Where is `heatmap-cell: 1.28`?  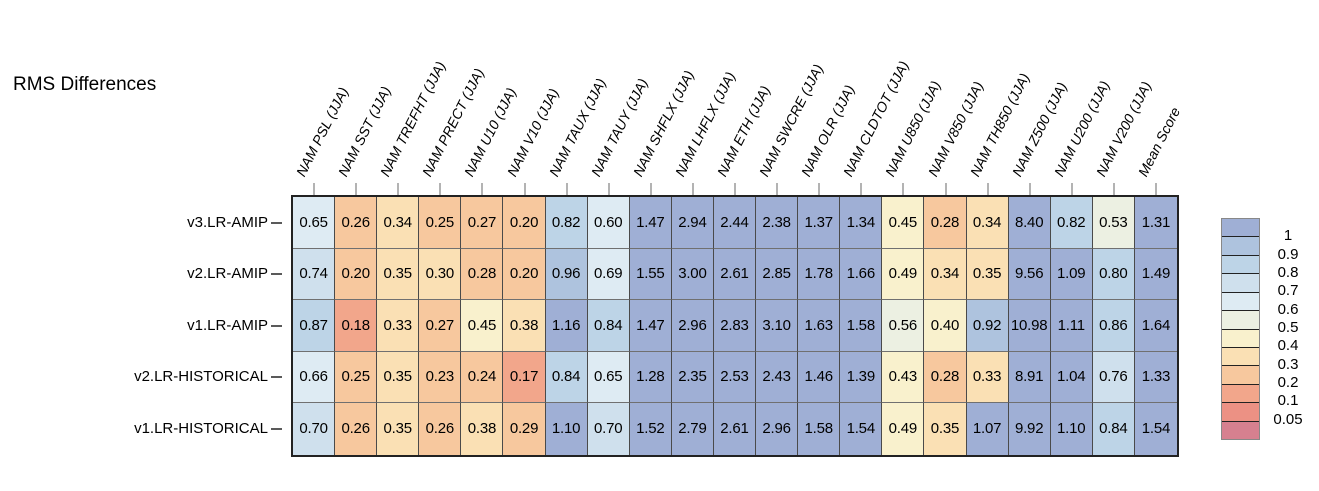 heatmap-cell: 1.28 is located at coordinates (650, 377).